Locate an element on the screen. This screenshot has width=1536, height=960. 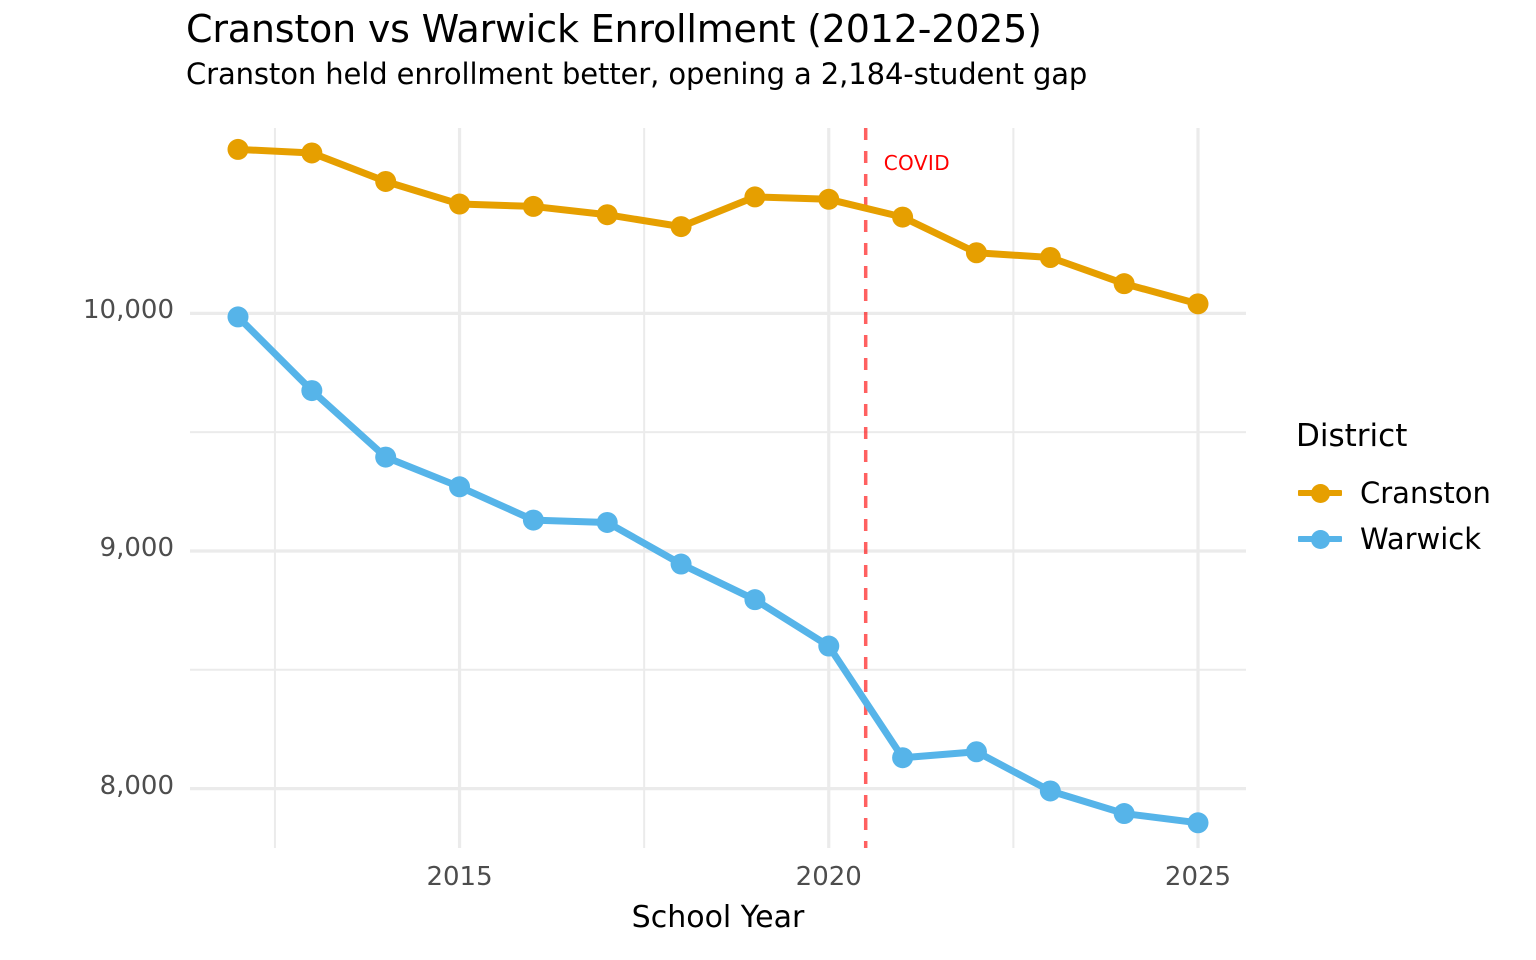
legend-item-cranston: Cranston is located at coordinates (1414, 493).